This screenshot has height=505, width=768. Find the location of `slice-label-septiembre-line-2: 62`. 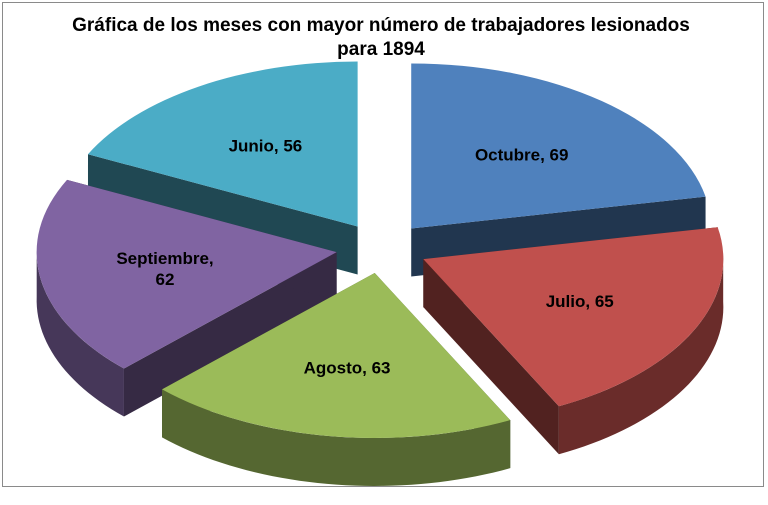

slice-label-septiembre-line-2: 62 is located at coordinates (165, 279).